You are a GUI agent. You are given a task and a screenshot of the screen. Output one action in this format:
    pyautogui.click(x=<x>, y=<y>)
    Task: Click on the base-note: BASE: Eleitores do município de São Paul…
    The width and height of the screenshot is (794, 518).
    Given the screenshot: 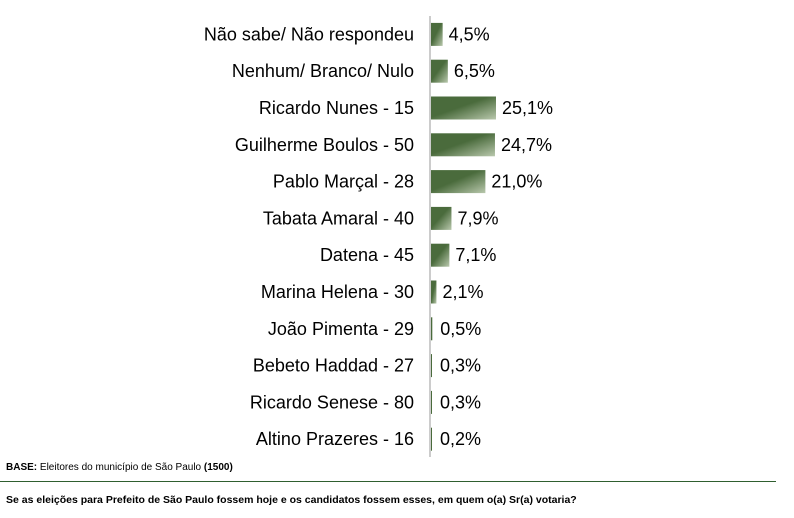 What is the action you would take?
    pyautogui.click(x=119, y=467)
    